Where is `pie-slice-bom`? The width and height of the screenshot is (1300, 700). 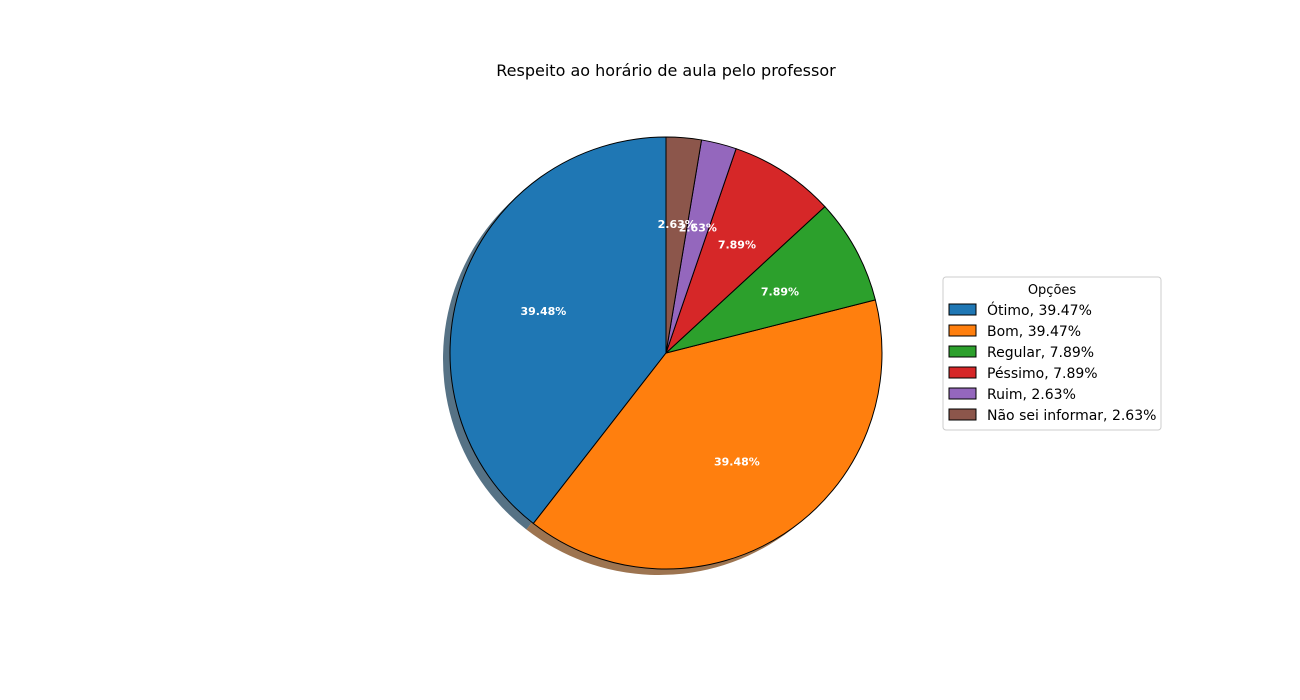
pie-slice-bom is located at coordinates (707, 434).